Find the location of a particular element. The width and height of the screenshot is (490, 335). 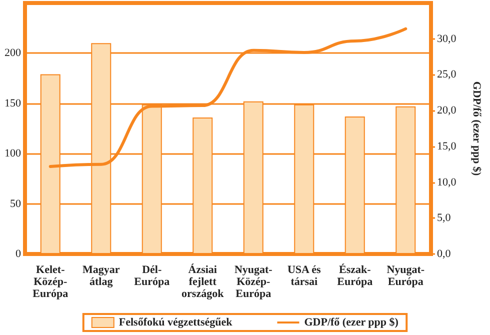

y2-tick-label: 25,0 is located at coordinates (447, 74).